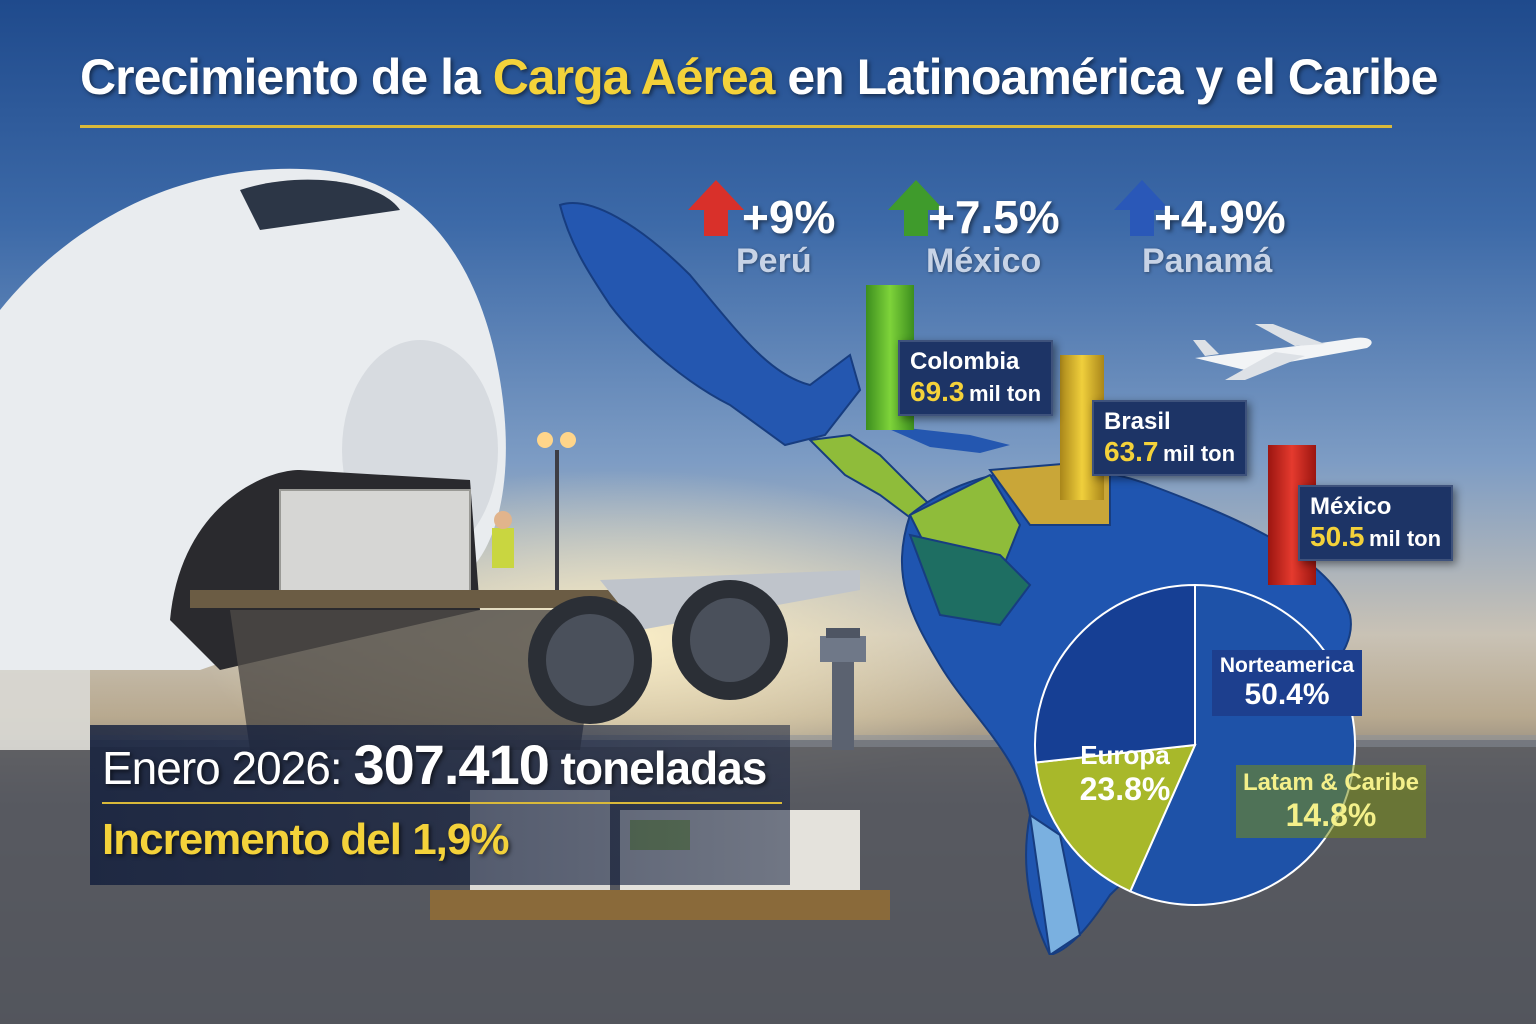 This screenshot has height=1024, width=1536. What do you see at coordinates (286, 77) in the screenshot?
I see `title-part-1: Crecimiento de la` at bounding box center [286, 77].